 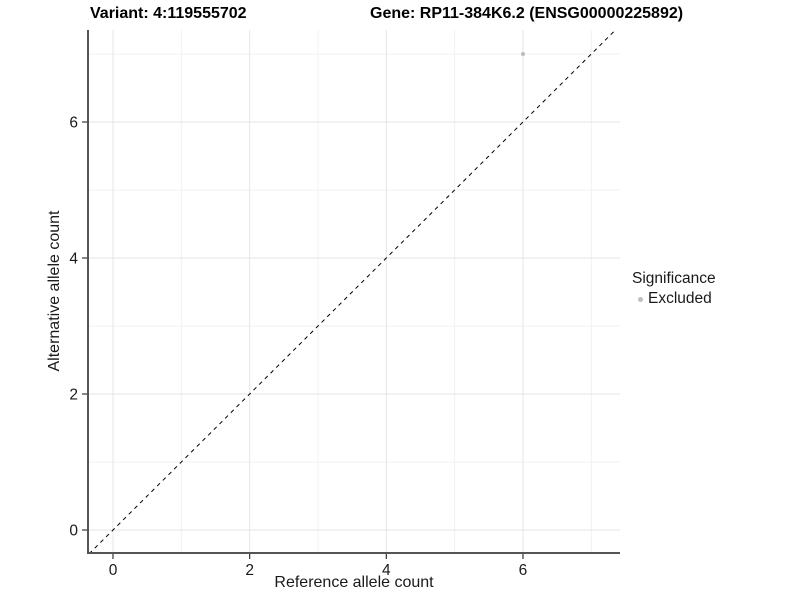 What do you see at coordinates (527, 13) in the screenshot?
I see `gene-title: Gene: RP11-384K6.2 (ENSG00000225892)` at bounding box center [527, 13].